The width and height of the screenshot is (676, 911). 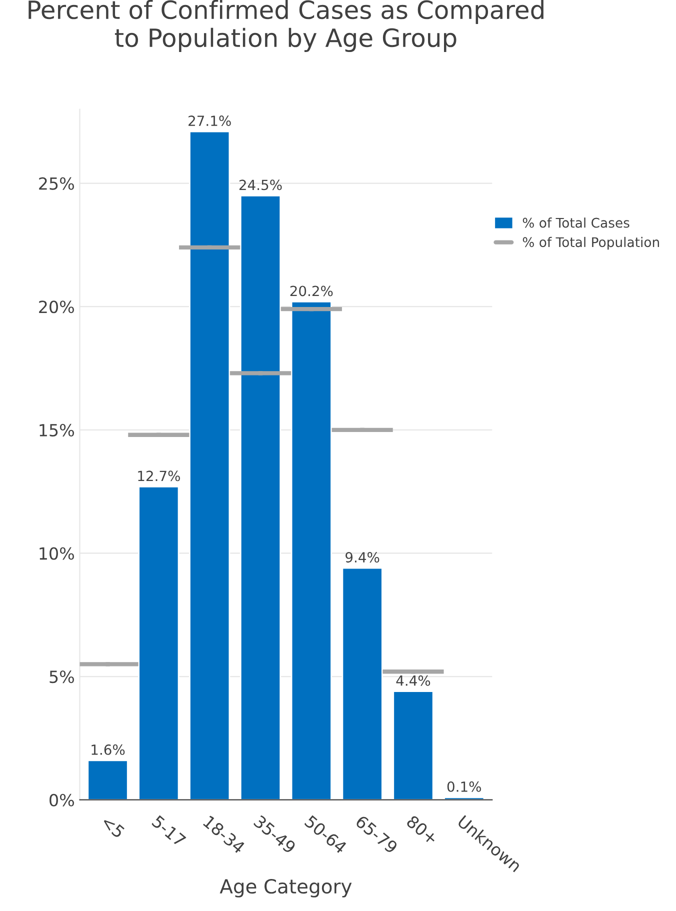 What do you see at coordinates (62, 800) in the screenshot?
I see `y-tick-label: 0%` at bounding box center [62, 800].